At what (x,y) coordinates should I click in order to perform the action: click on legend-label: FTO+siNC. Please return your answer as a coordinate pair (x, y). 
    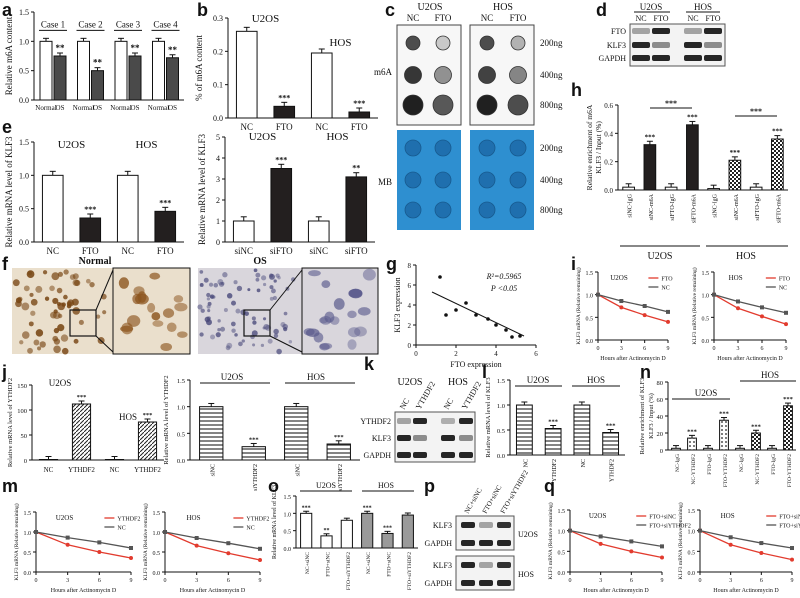
    Looking at the image, I should click on (789, 518).